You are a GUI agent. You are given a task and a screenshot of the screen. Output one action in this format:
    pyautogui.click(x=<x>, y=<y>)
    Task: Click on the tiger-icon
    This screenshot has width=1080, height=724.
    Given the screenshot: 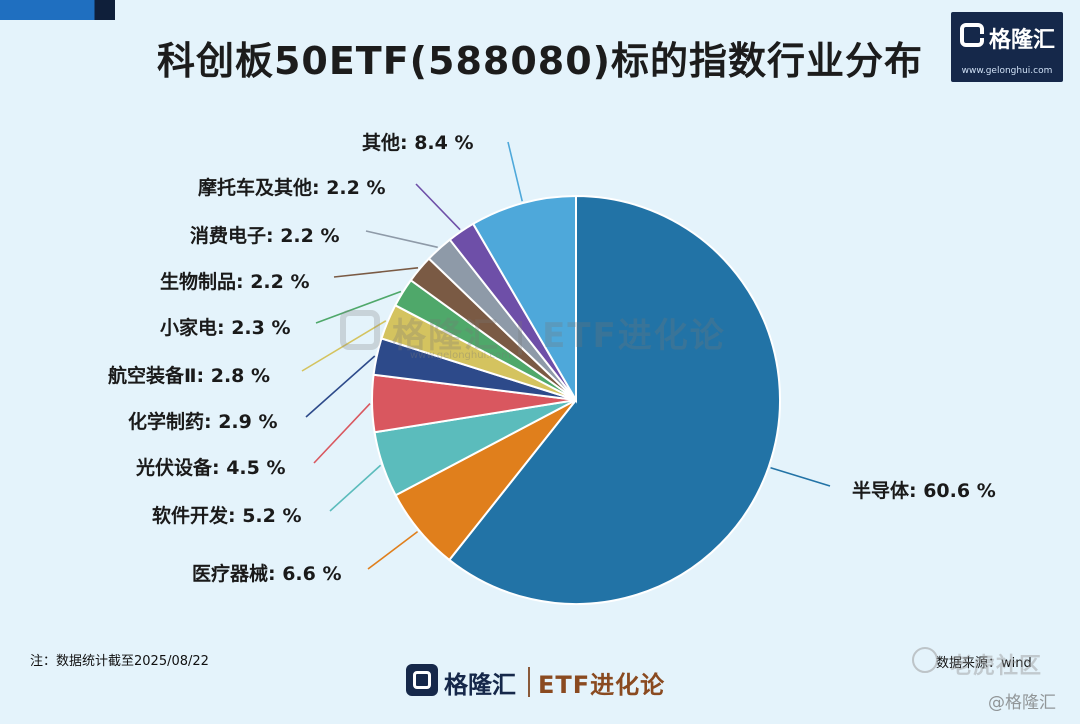 What is the action you would take?
    pyautogui.click(x=925, y=660)
    